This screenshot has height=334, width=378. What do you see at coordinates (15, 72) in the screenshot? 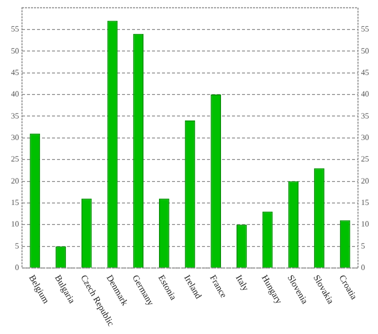
I see `y-tick-label: 45` at bounding box center [15, 72].